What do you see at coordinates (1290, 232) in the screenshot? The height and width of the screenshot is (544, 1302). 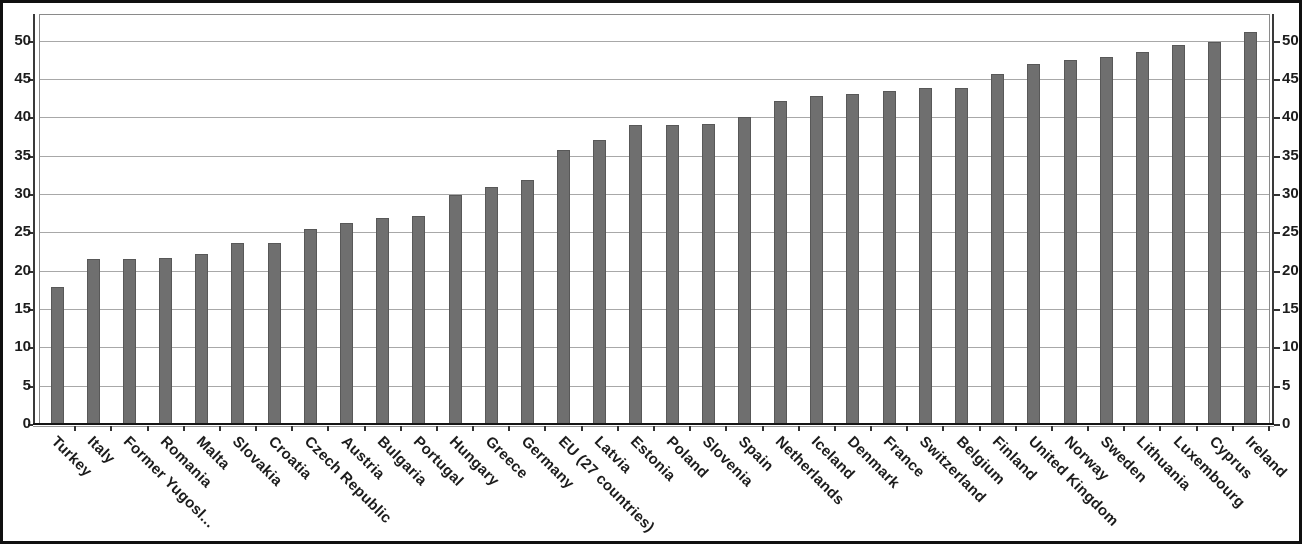 I see `y-tick-label-right: 25` at bounding box center [1290, 232].